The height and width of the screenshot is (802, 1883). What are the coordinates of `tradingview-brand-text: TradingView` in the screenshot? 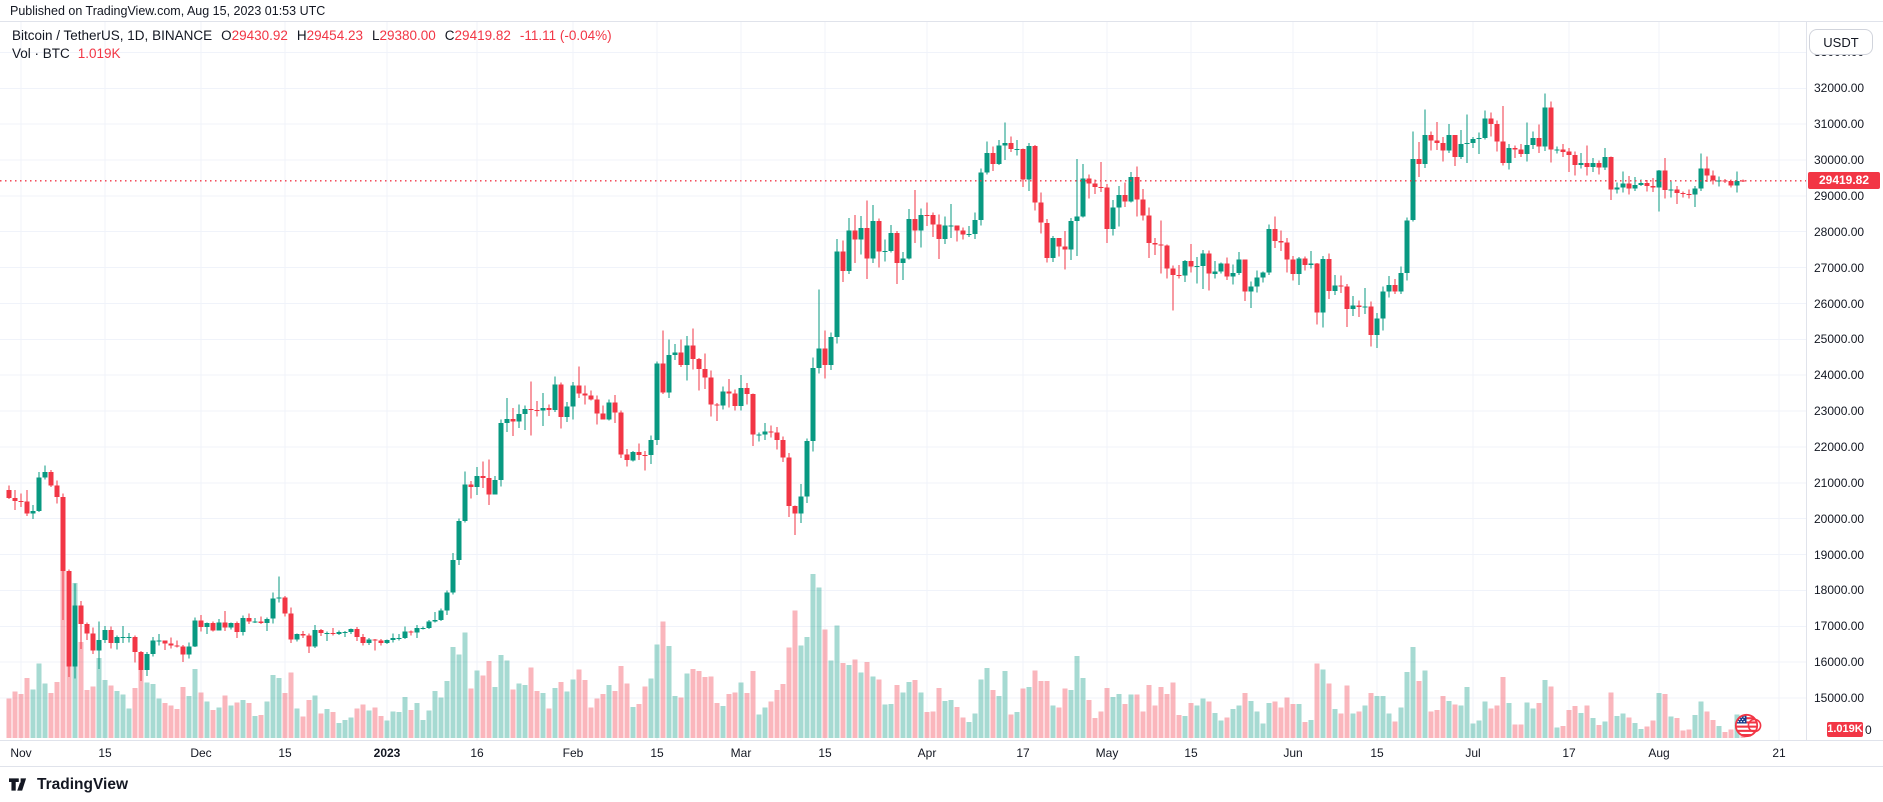 It's located at (83, 784).